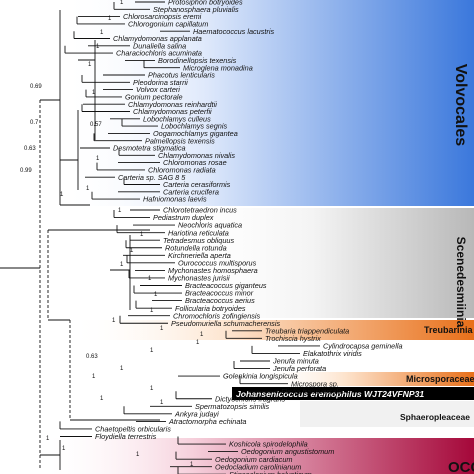 Image resolution: width=474 pixels, height=474 pixels. I want to click on clade-label-treubarinia: Treubarinia, so click(449, 330).